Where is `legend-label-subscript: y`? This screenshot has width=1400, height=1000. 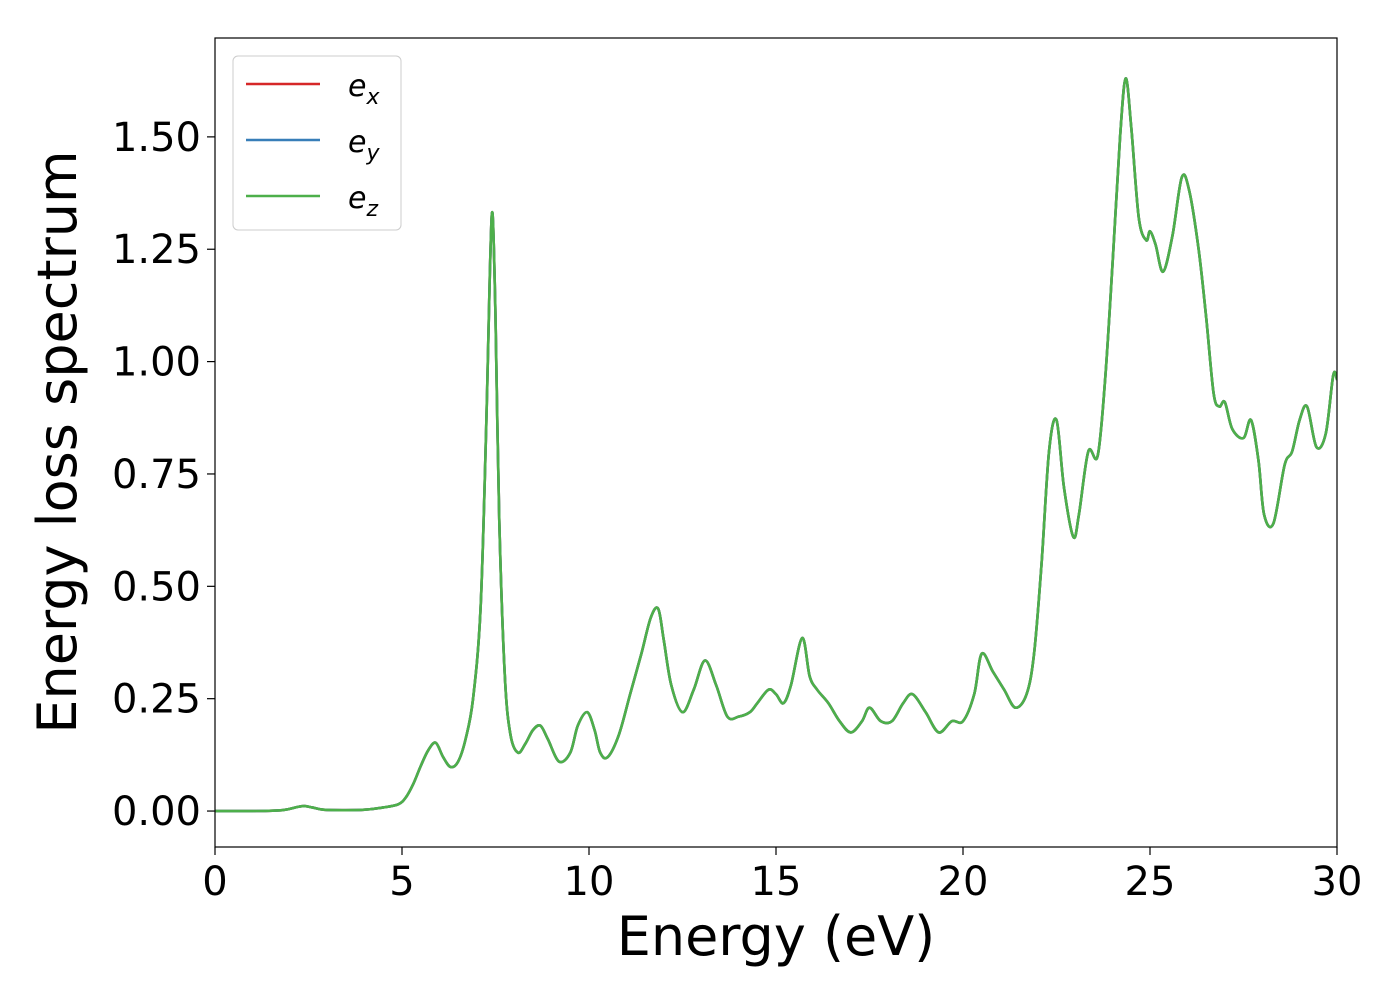
legend-label-subscript: y is located at coordinates (372, 153).